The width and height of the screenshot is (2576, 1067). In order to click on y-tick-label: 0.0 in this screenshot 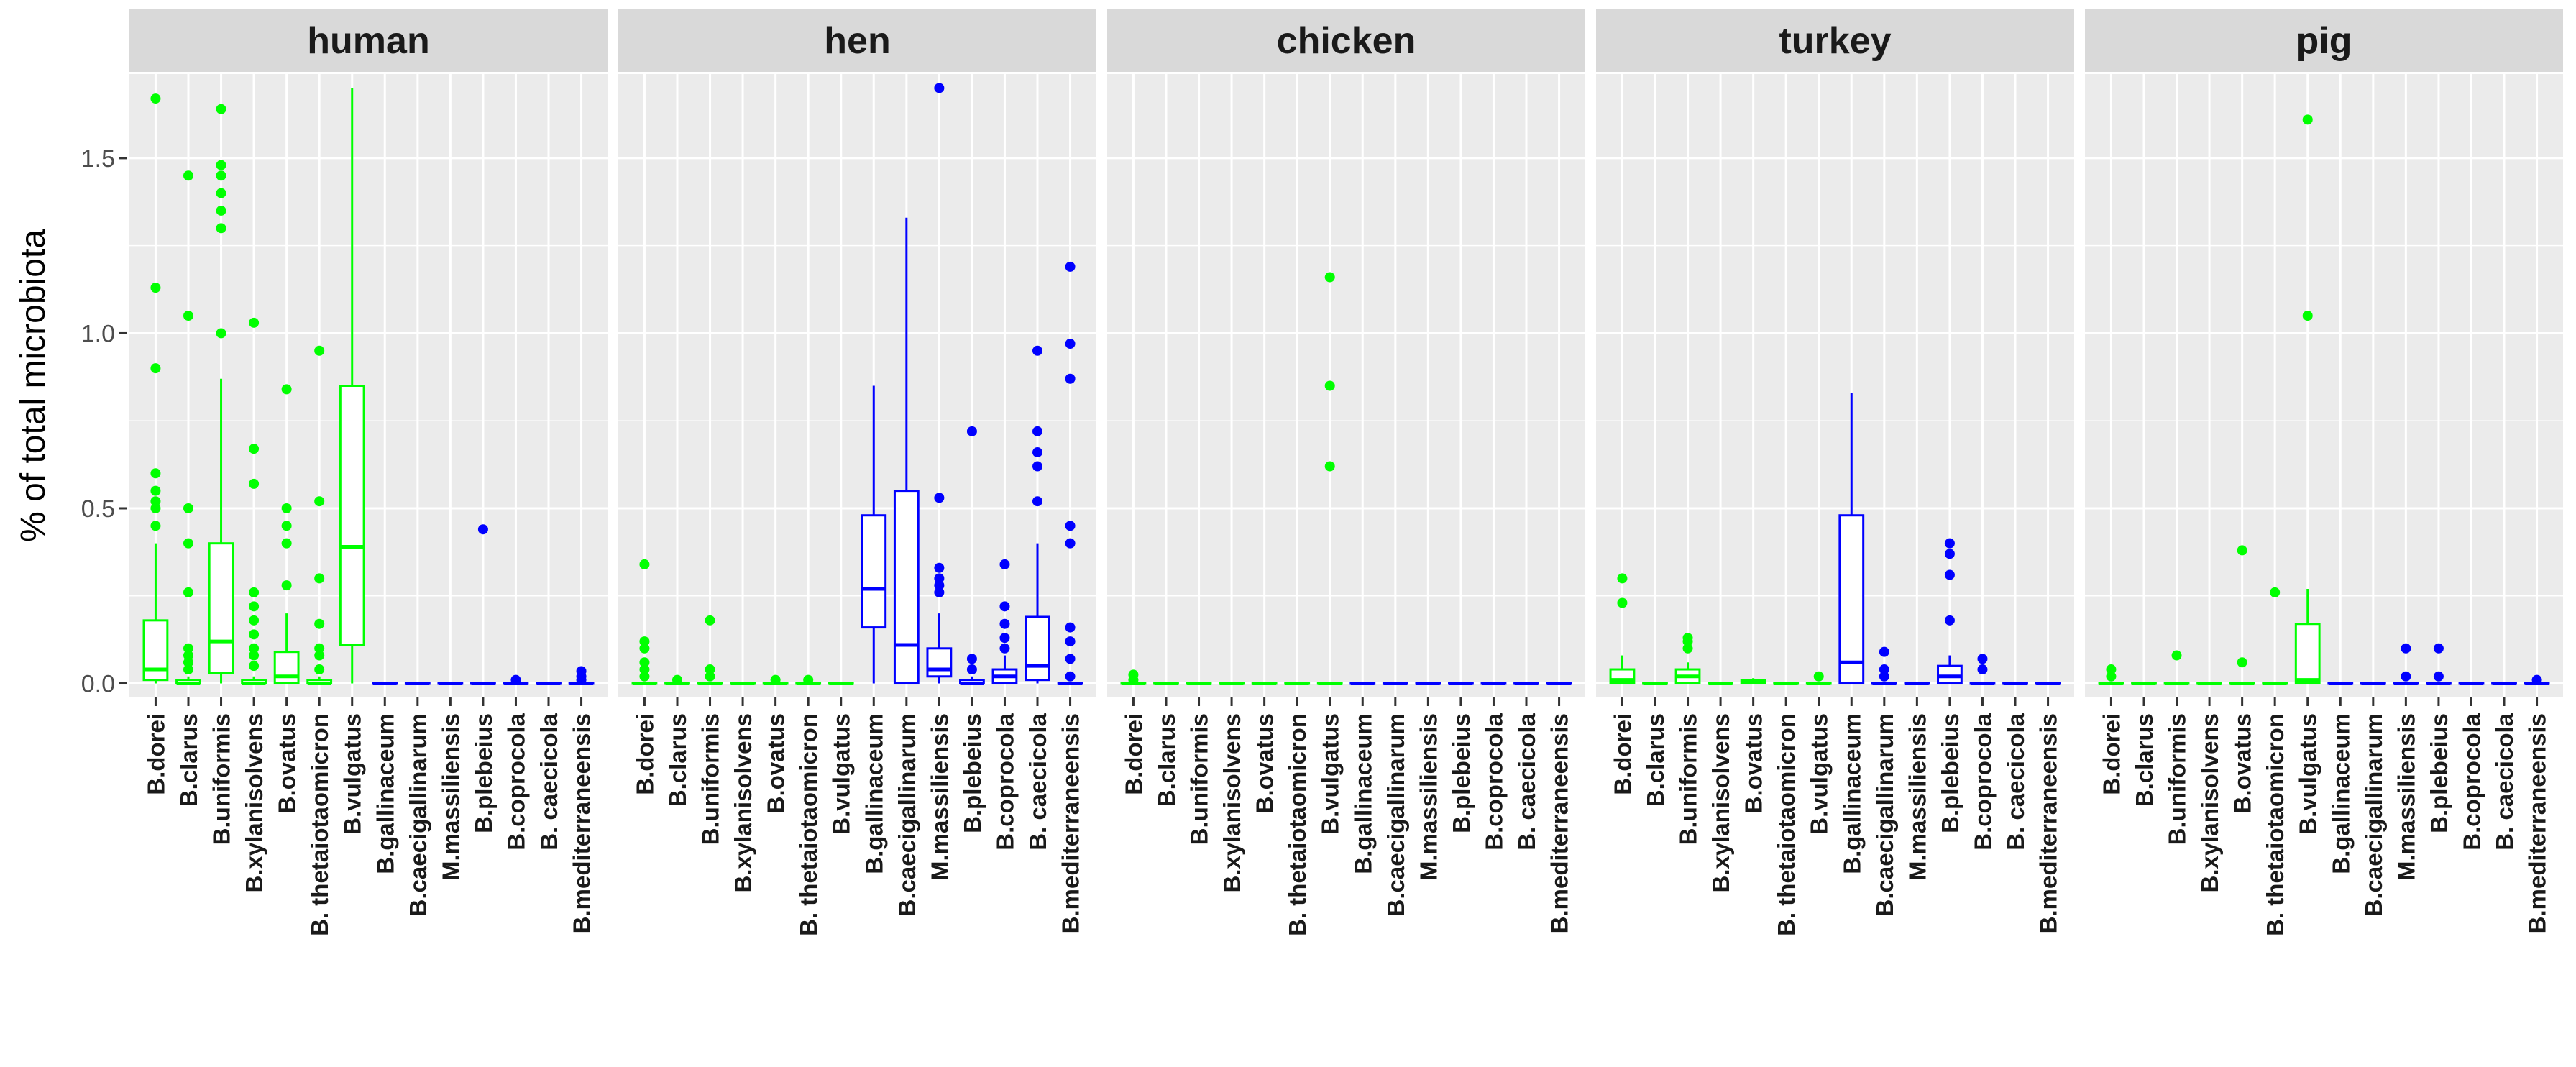, I will do `click(98, 684)`.